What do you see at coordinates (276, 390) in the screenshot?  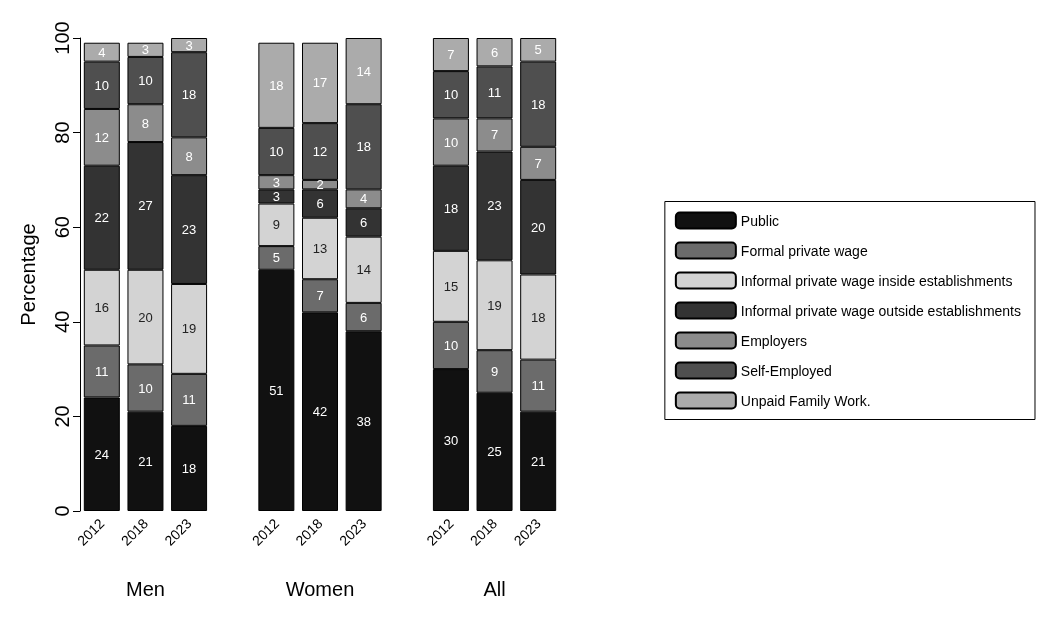 I see `data-label: 51` at bounding box center [276, 390].